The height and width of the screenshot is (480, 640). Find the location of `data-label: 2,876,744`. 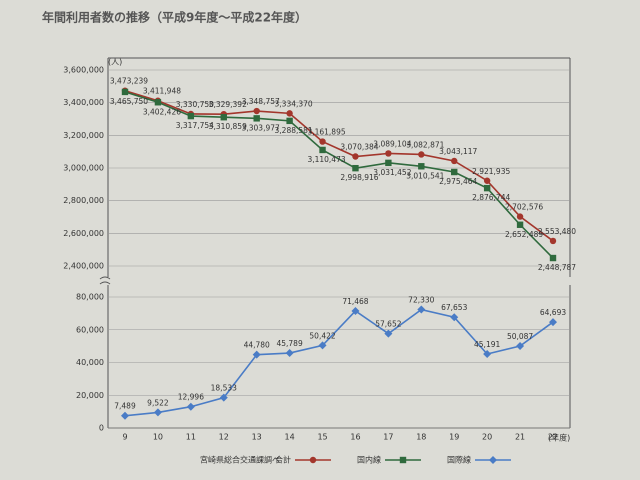

data-label: 2,876,744 is located at coordinates (491, 197).